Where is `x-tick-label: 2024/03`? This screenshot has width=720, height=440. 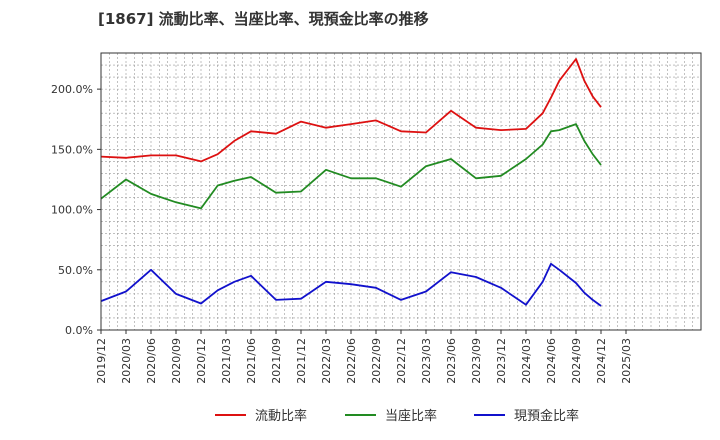 x-tick-label: 2024/03 is located at coordinates (526, 361).